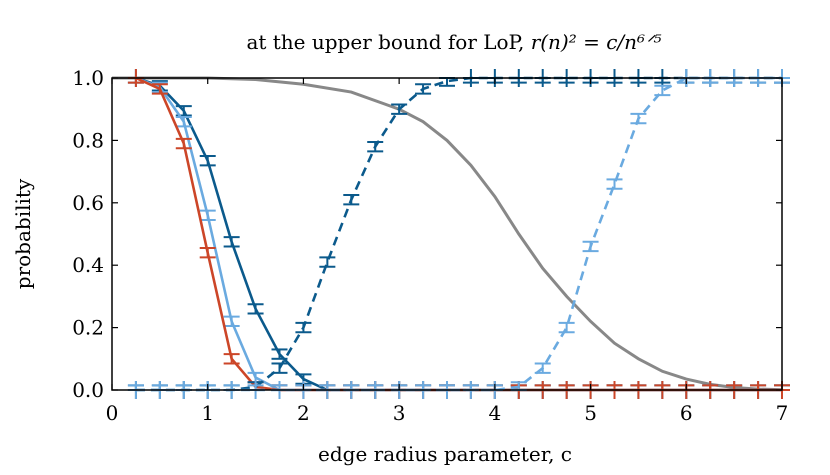 The height and width of the screenshot is (475, 830). Describe the element at coordinates (88, 140) in the screenshot. I see `y-tick-label: 0.8` at that location.